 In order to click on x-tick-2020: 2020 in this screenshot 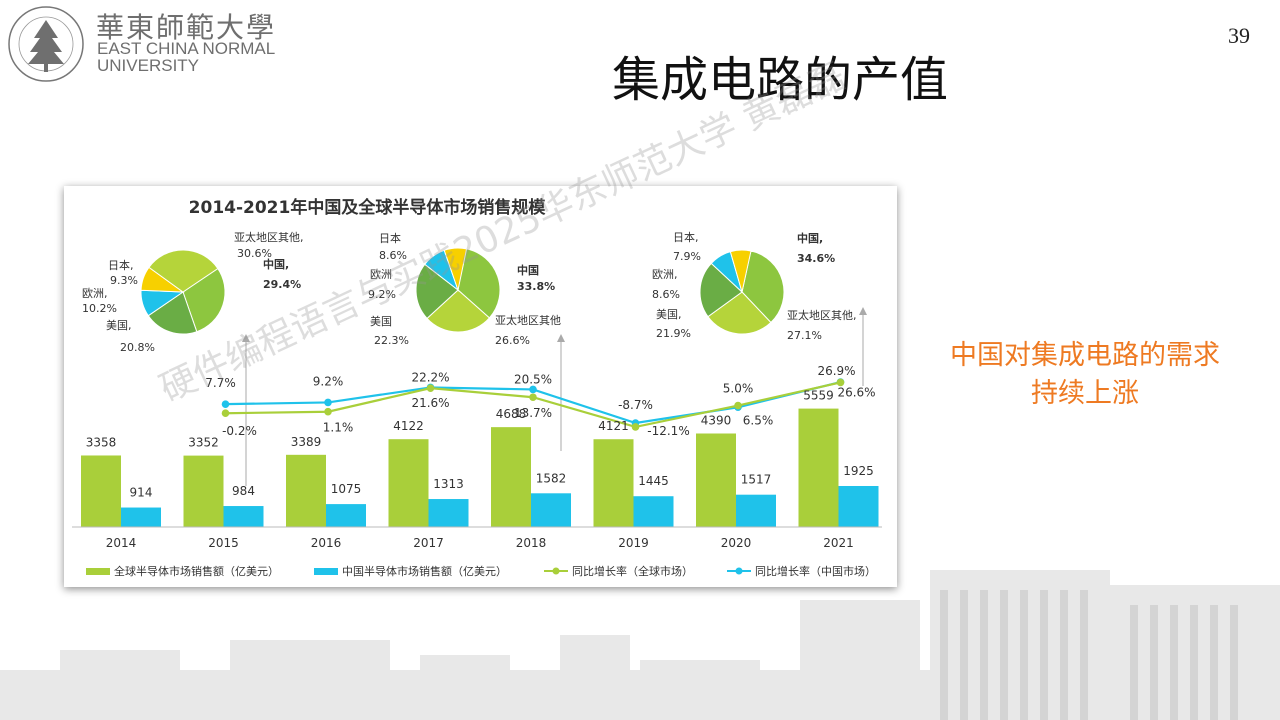, I will do `click(736, 543)`.